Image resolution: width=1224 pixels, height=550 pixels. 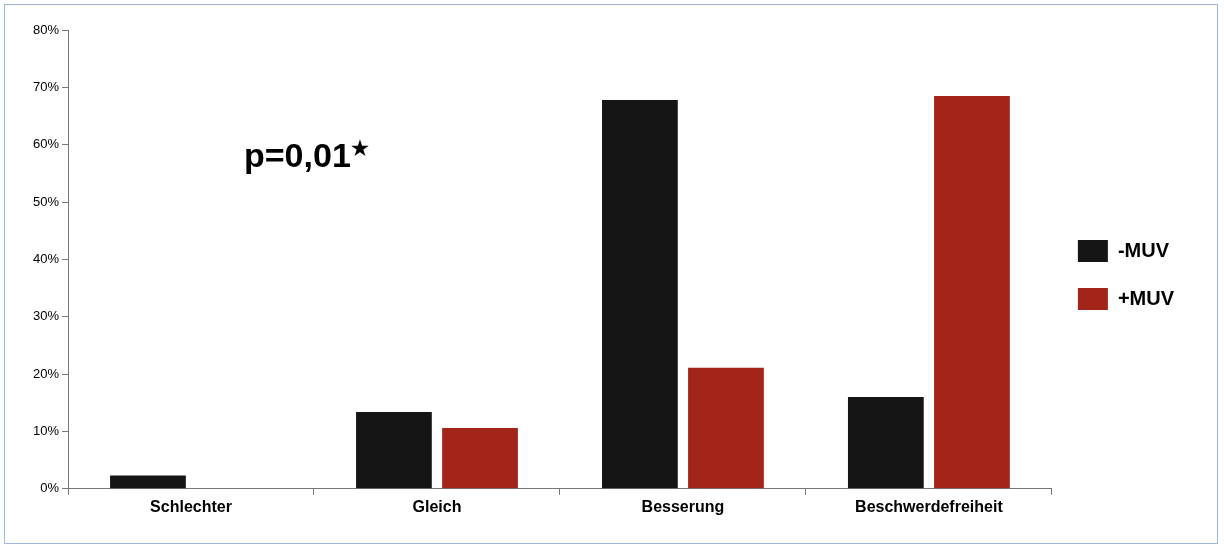 I want to click on annotation: p=0,01$^{★}$, so click(x=306, y=156).